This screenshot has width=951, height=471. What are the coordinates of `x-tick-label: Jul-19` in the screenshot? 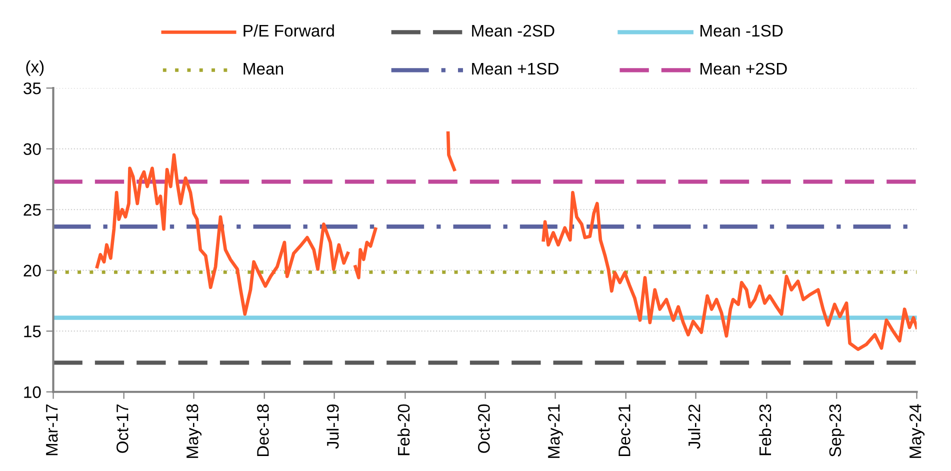 It's located at (332, 426).